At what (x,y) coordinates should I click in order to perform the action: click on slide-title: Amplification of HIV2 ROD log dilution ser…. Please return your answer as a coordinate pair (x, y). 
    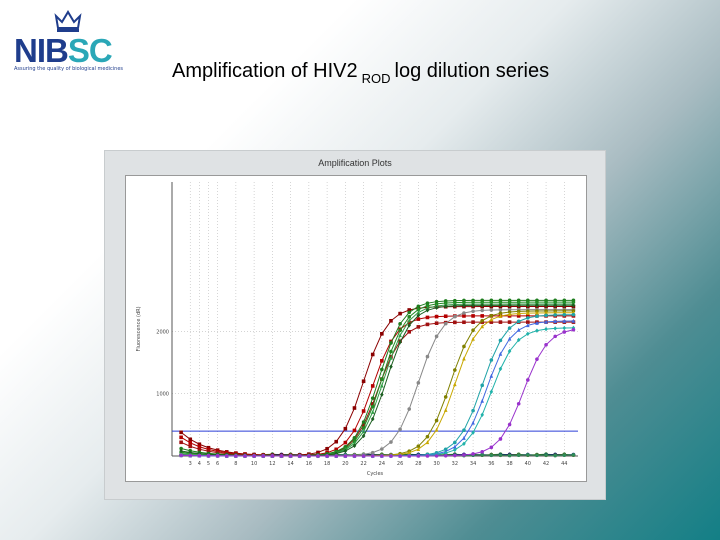
    Looking at the image, I should click on (360, 73).